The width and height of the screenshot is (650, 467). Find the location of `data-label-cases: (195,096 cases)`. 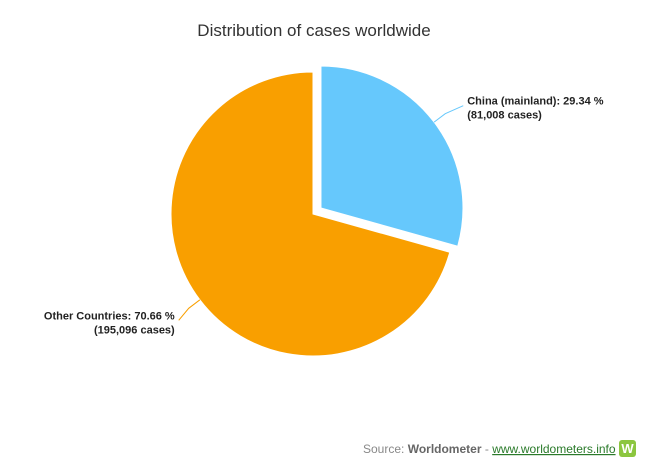

data-label-cases: (195,096 cases) is located at coordinates (134, 330).